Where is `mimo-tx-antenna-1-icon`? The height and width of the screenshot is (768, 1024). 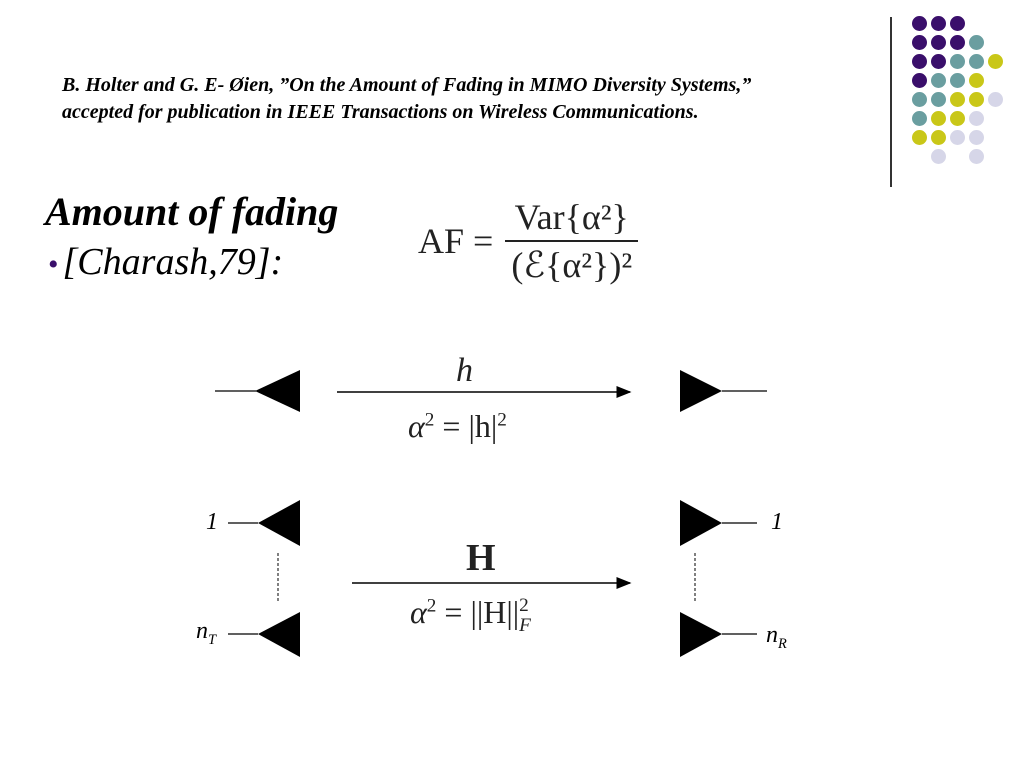 mimo-tx-antenna-1-icon is located at coordinates (264, 523).